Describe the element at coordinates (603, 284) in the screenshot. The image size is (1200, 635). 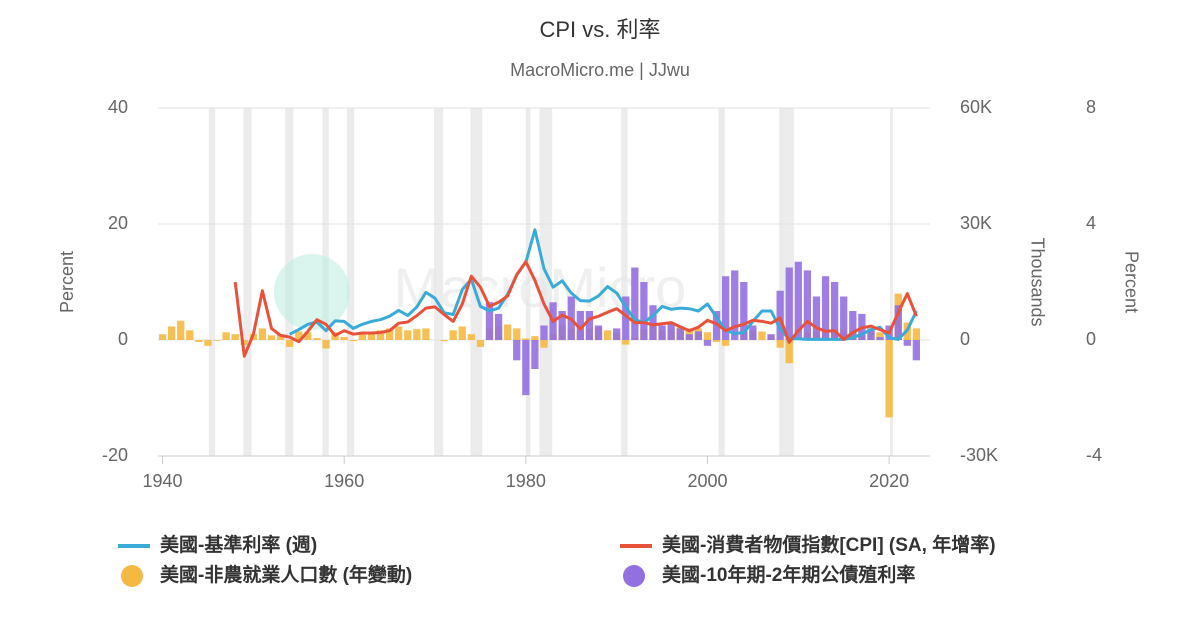
I see `line` at that location.